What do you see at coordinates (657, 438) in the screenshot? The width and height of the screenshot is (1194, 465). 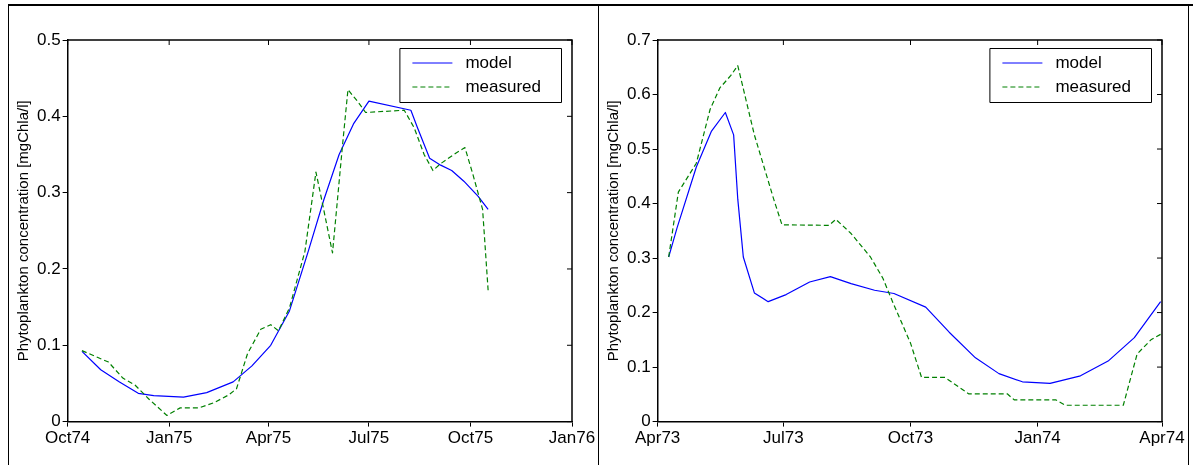 I see `x-tick-label: Apr73` at bounding box center [657, 438].